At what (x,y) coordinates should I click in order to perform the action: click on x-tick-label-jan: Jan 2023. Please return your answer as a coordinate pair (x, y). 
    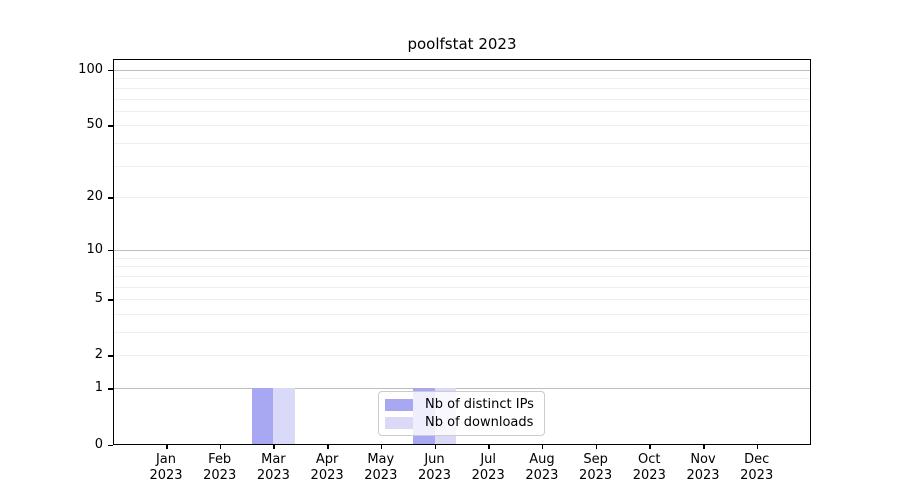
    Looking at the image, I should click on (166, 468).